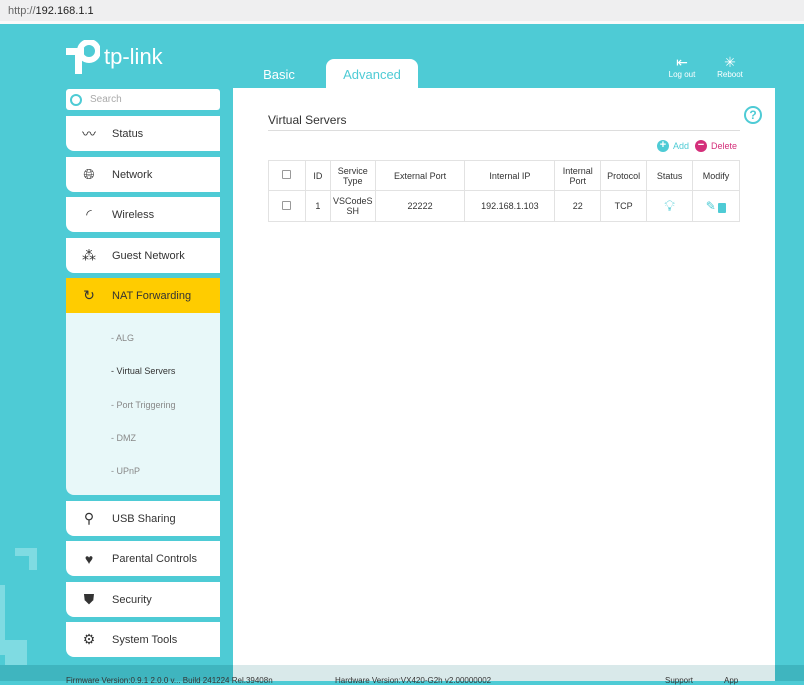 This screenshot has width=804, height=685. I want to click on address-bar: http://192.168.1.1, so click(402, 12).